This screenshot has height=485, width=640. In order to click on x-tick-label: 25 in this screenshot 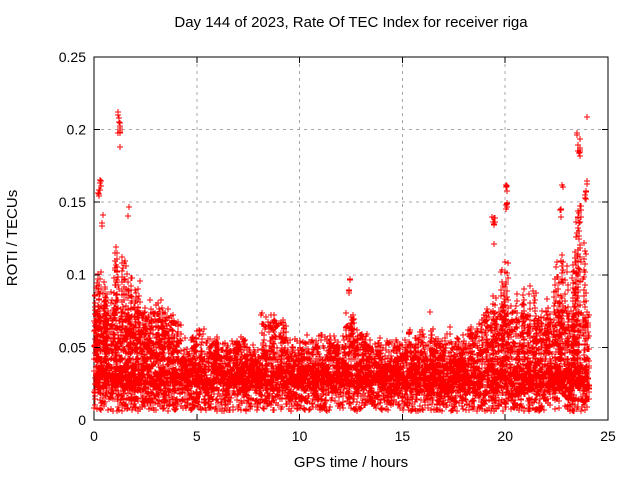, I will do `click(608, 436)`.